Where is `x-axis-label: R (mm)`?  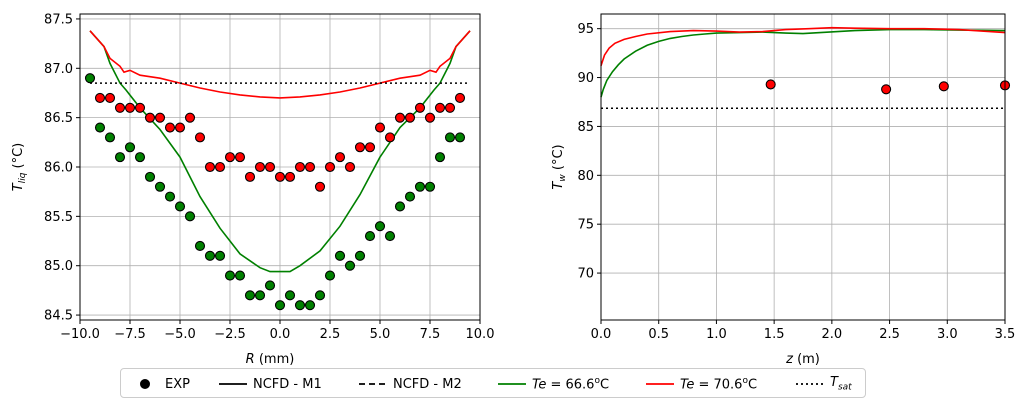
x-axis-label: R (mm) is located at coordinates (270, 359).